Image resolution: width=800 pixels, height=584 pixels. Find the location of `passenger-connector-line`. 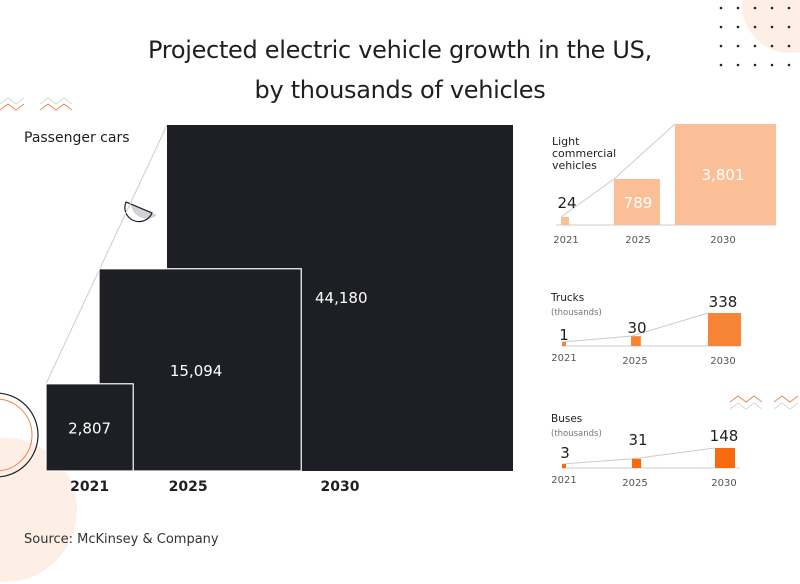

passenger-connector-line is located at coordinates (106, 254).